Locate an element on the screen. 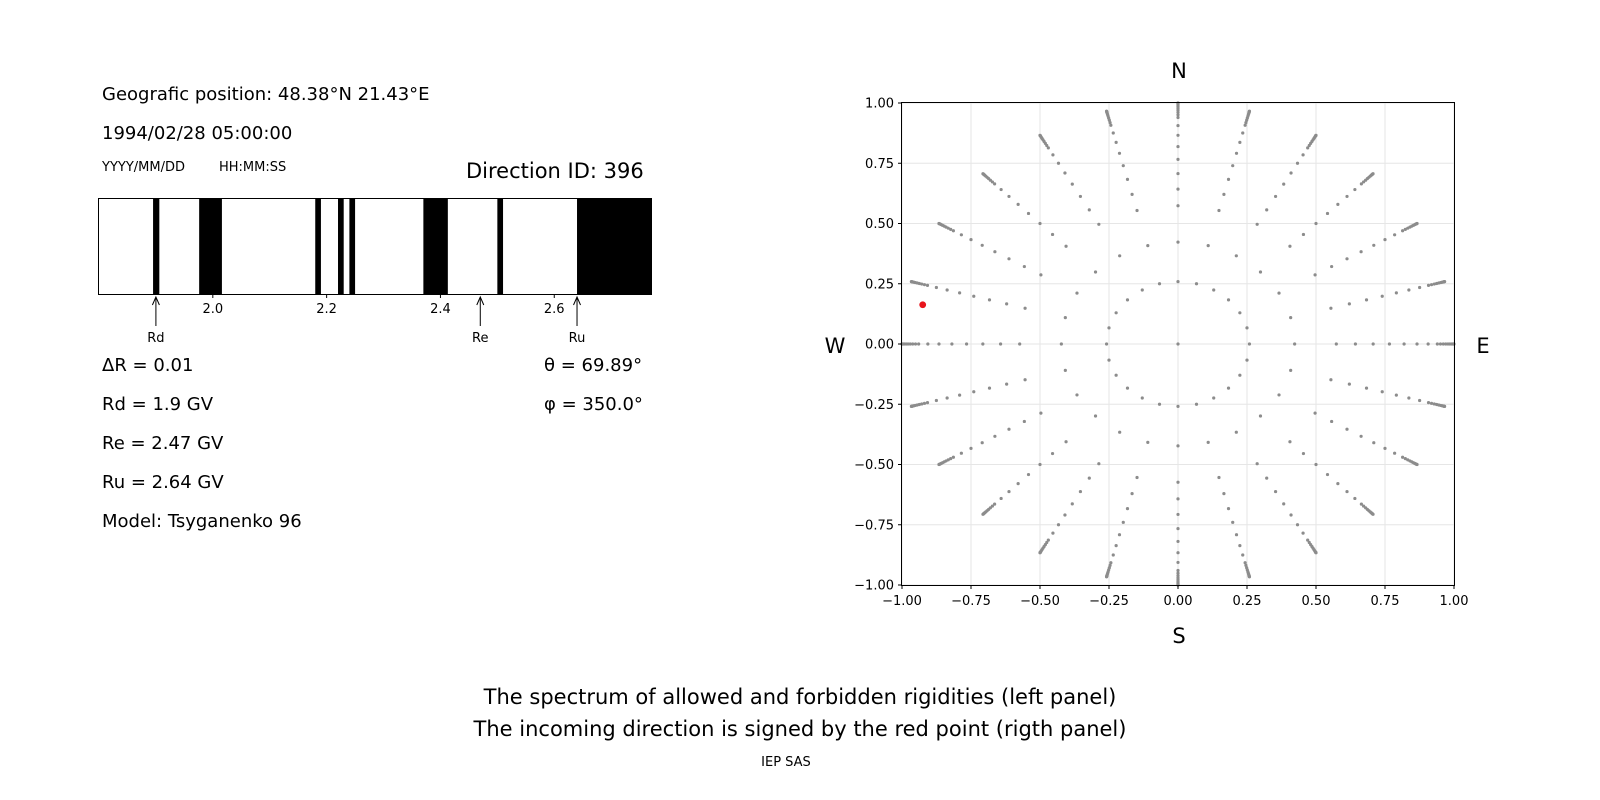 The height and width of the screenshot is (800, 1600). spectrum-tick-label: 2.0 is located at coordinates (212, 309).